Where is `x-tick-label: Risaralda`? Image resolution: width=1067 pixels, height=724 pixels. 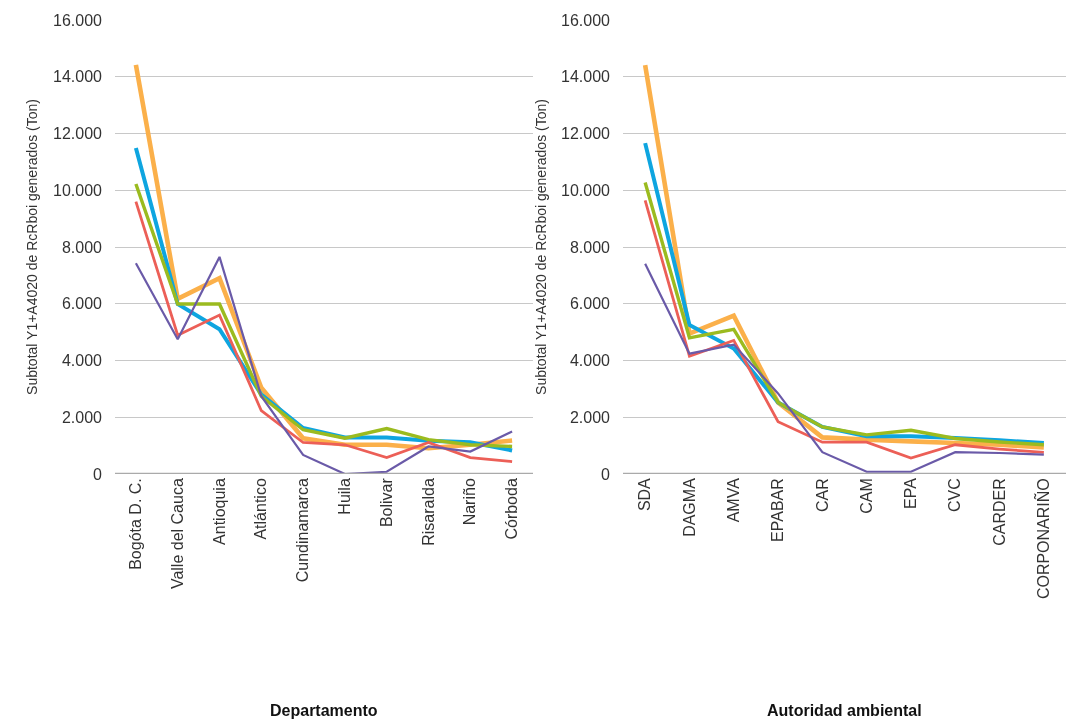 x-tick-label: Risaralda is located at coordinates (428, 512).